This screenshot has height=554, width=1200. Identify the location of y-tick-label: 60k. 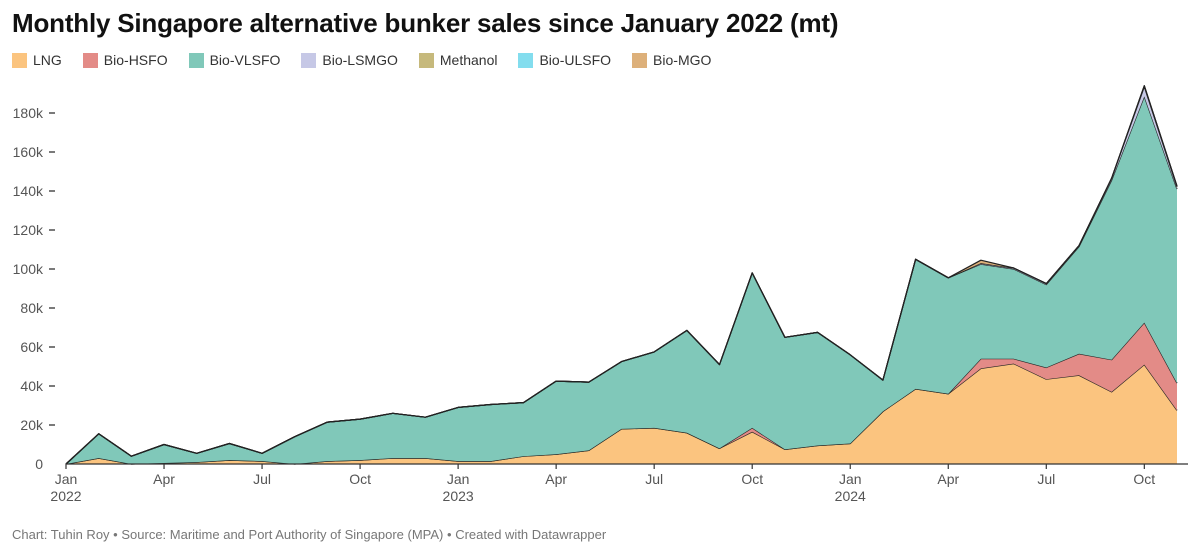
(32, 347).